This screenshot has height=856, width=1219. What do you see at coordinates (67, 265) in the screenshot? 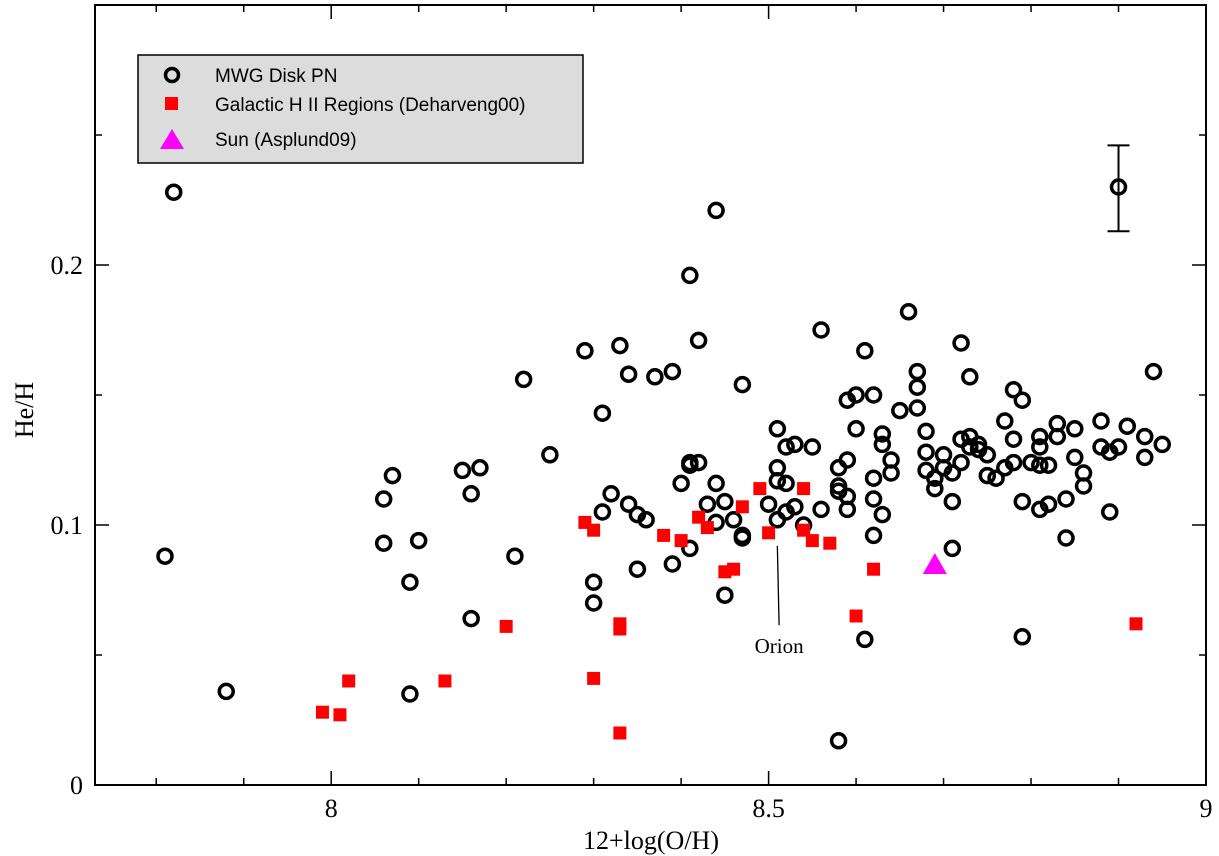
I see `y-tick-label: 0.2` at bounding box center [67, 265].